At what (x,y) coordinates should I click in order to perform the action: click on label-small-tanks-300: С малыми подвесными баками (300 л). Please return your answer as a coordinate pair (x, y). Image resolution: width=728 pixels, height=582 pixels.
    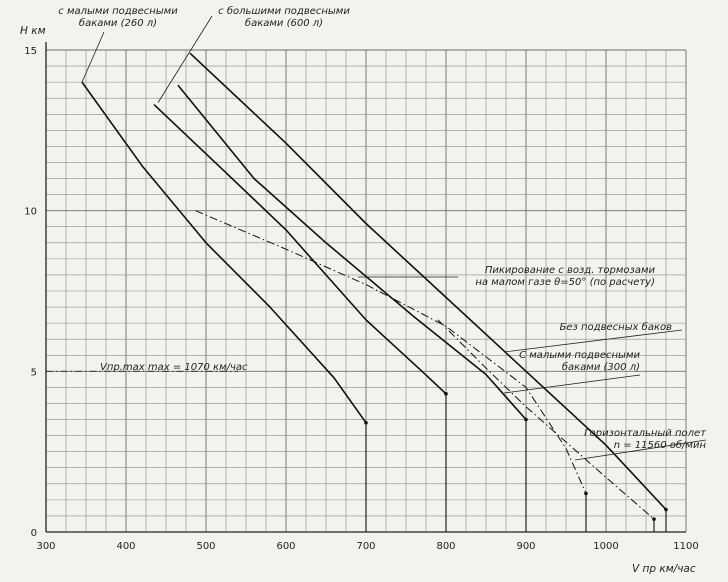
    Looking at the image, I should click on (579, 361).